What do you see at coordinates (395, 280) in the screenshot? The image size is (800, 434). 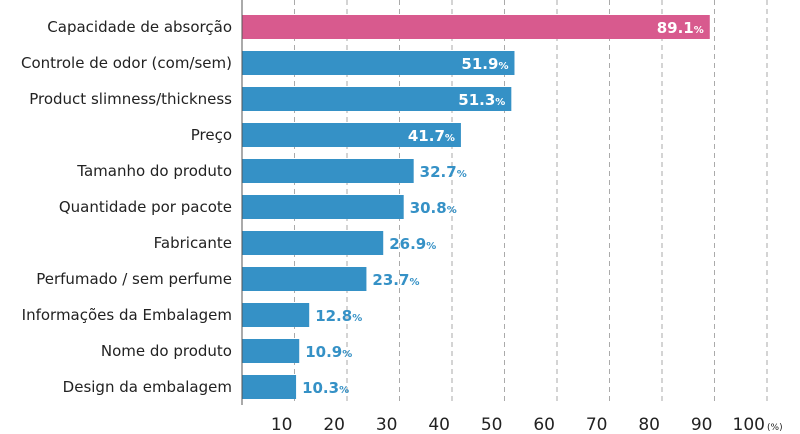 I see `value-label: 23.7%` at bounding box center [395, 280].